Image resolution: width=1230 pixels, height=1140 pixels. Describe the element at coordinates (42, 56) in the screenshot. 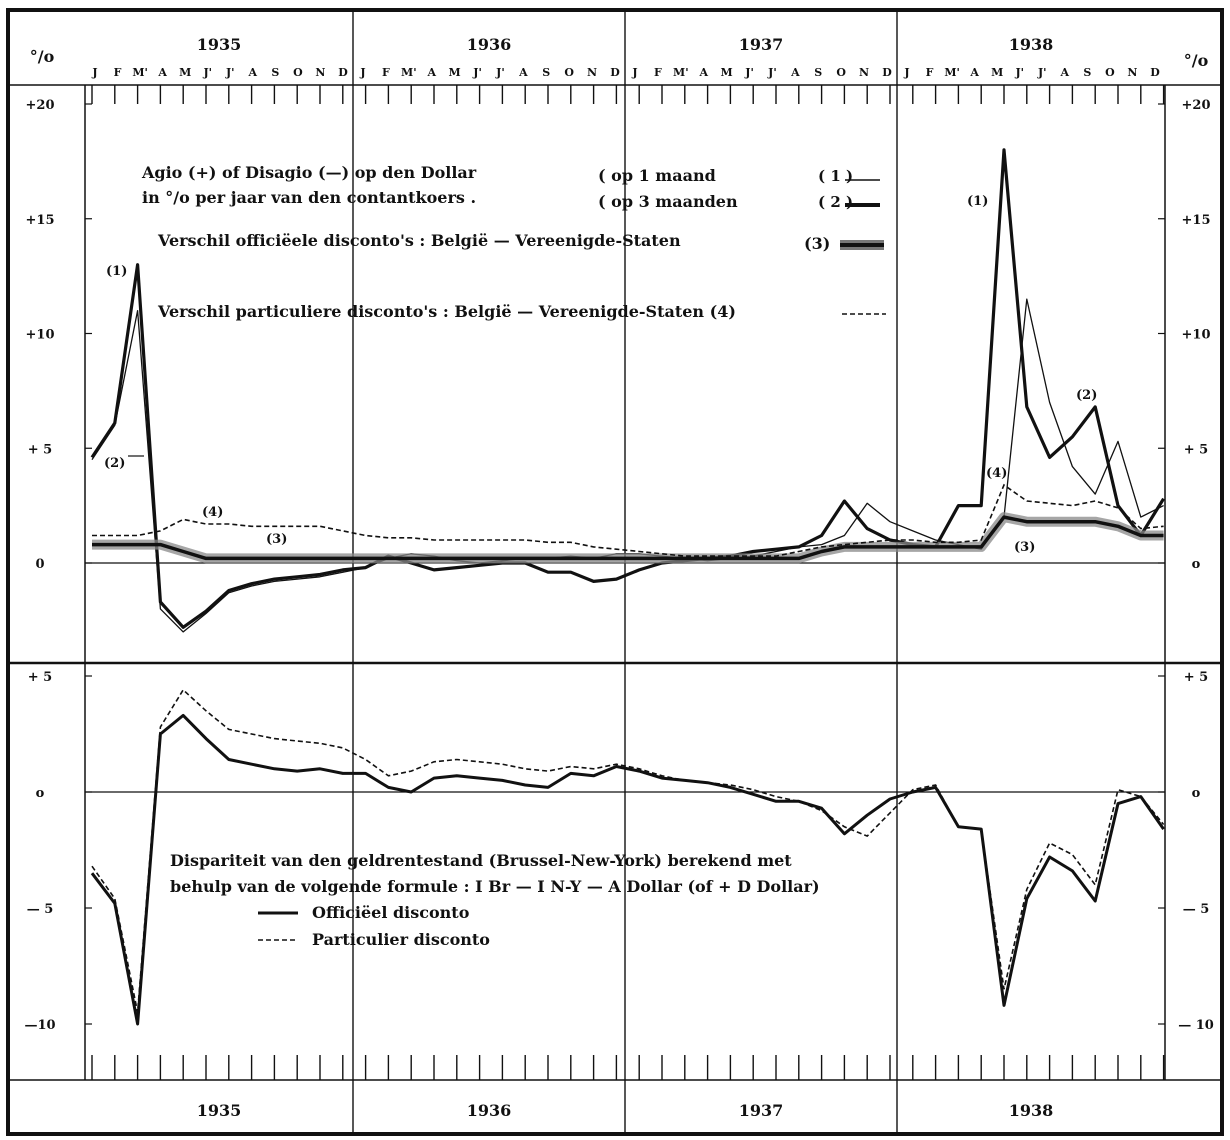

I see `unit-label-left: °/o` at that location.